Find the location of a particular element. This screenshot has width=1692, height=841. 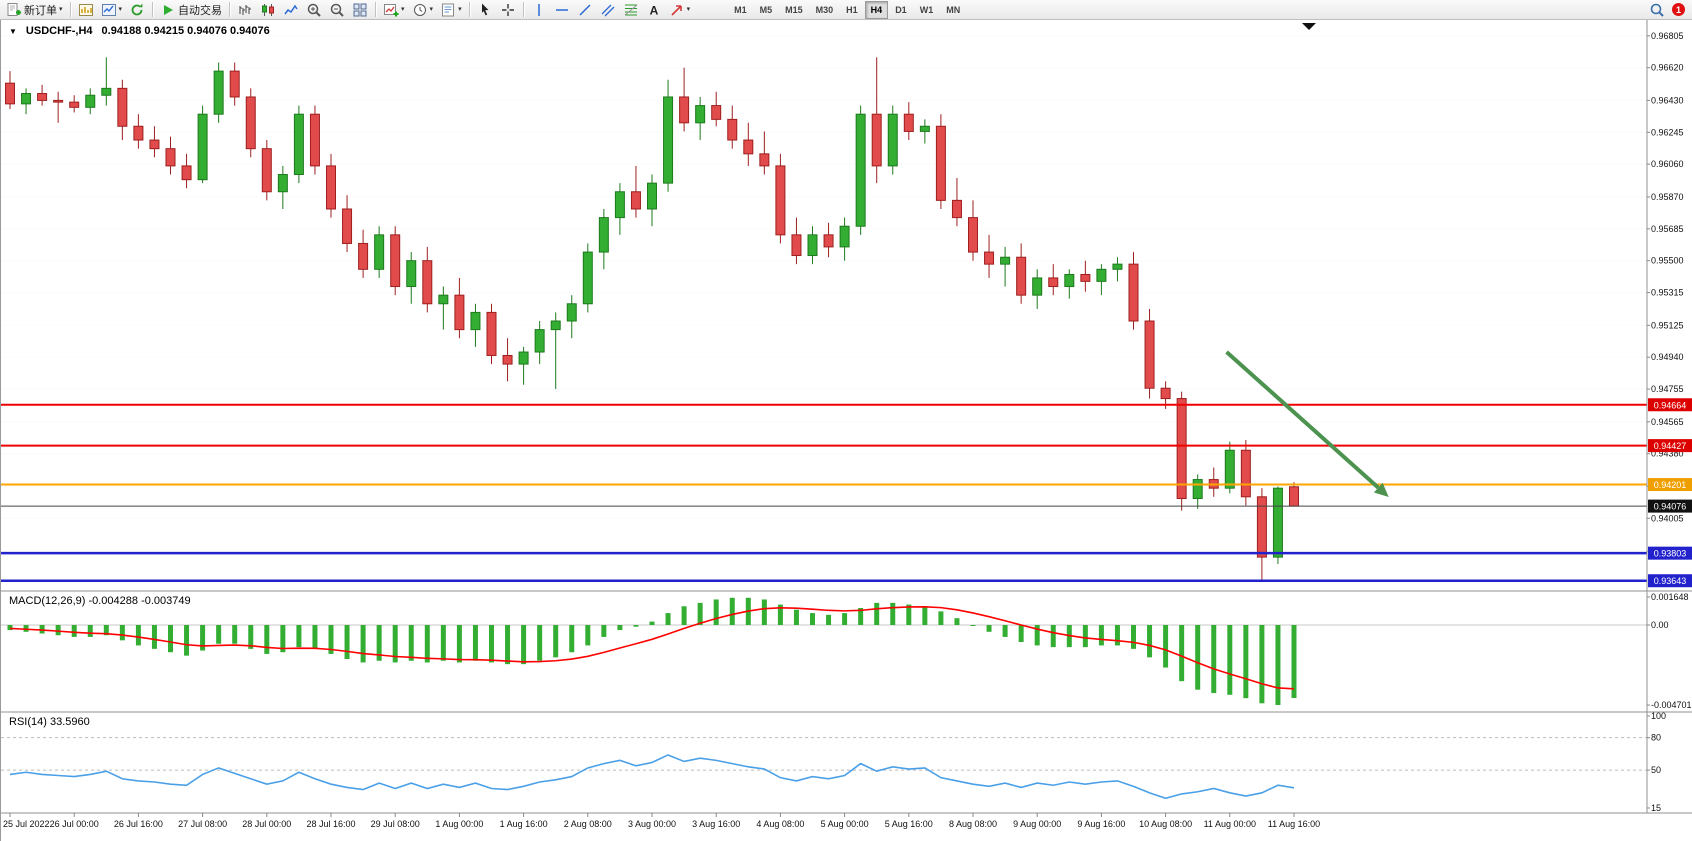

toolbar-separator is located at coordinates (523, 9).